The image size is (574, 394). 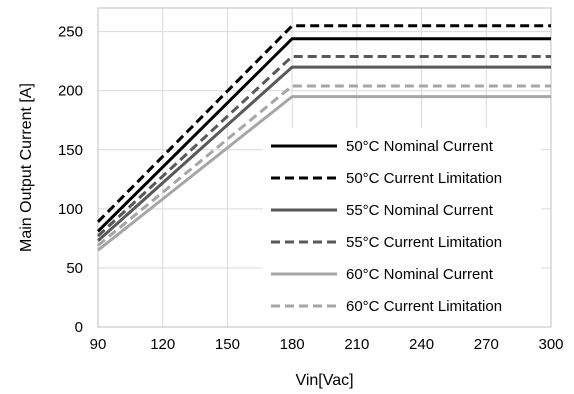 What do you see at coordinates (70, 180) in the screenshot?
I see `y-tick-labels: 0 50 100 150 200 250` at bounding box center [70, 180].